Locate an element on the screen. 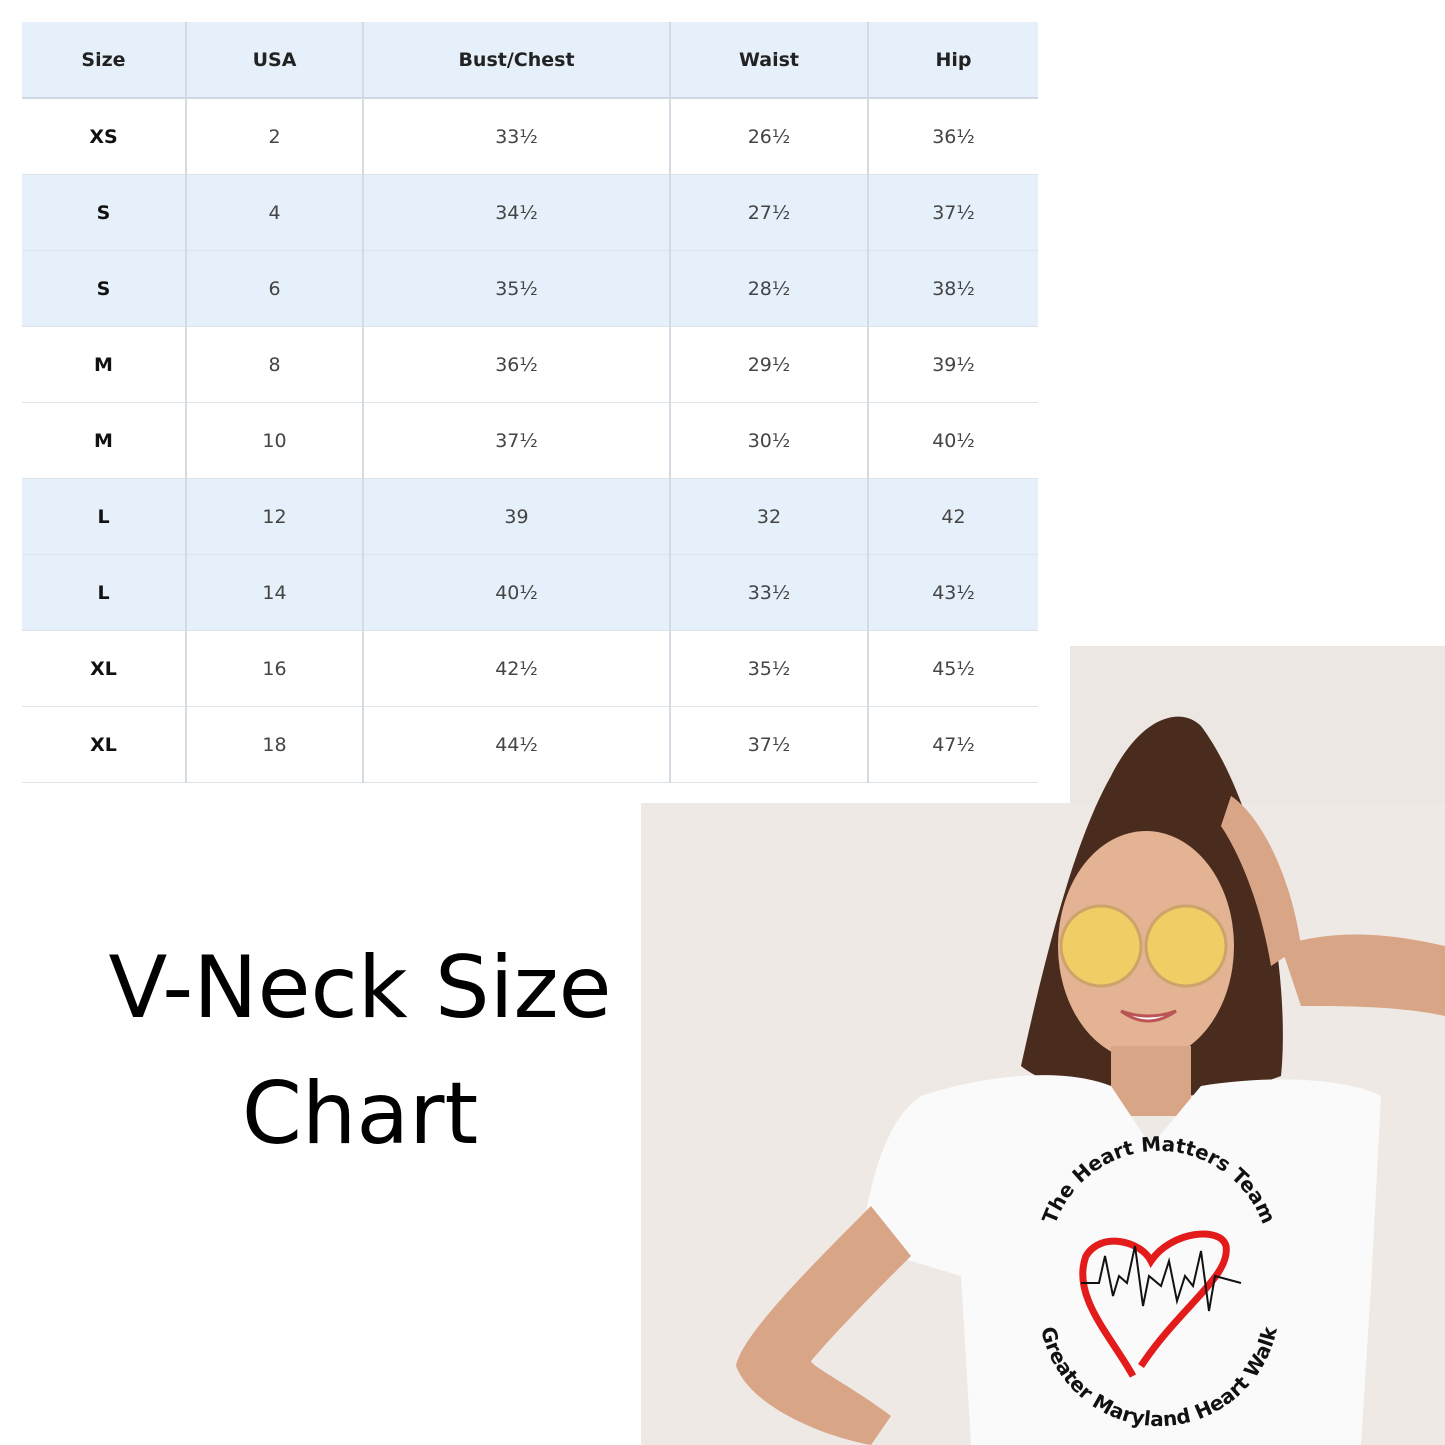  cell-hip: 43½ is located at coordinates (953, 592).